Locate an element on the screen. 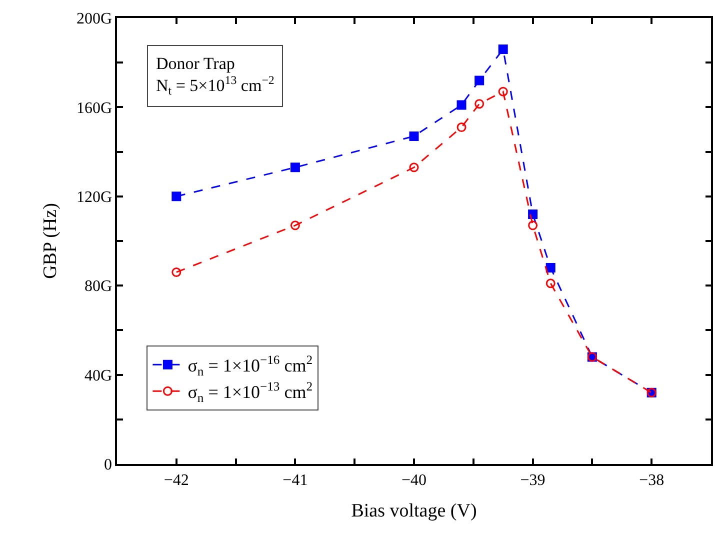 The width and height of the screenshot is (715, 541). y-axis-title: GBP (Hz) is located at coordinates (50, 241).